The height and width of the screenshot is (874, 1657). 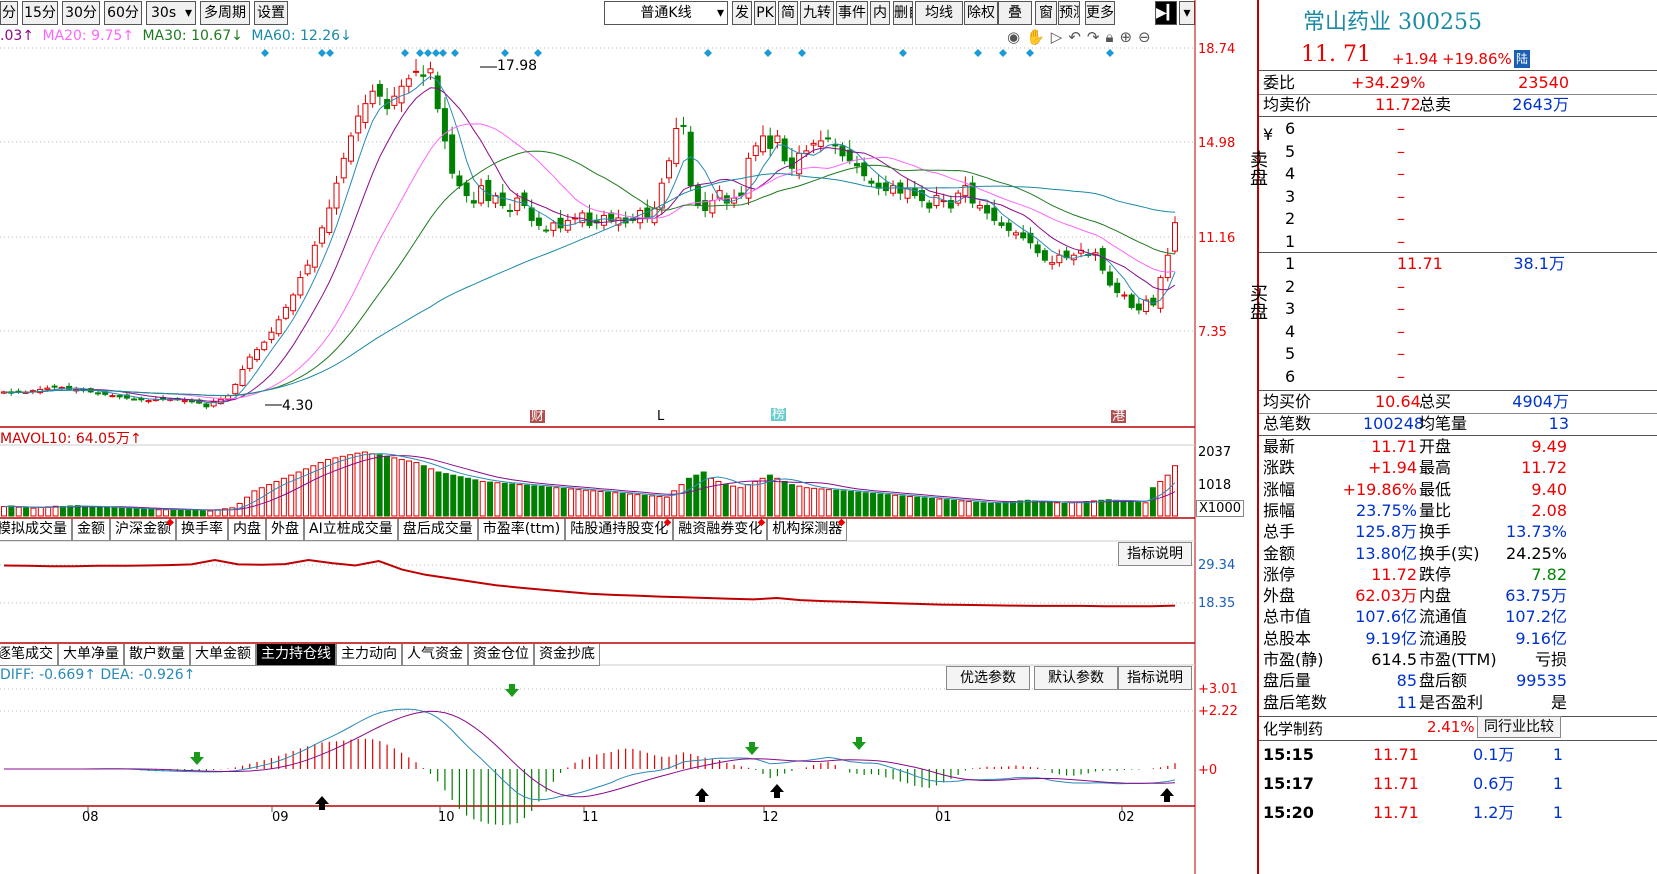 What do you see at coordinates (247, 530) in the screenshot?
I see `indicator-tab-4: 内盘` at bounding box center [247, 530].